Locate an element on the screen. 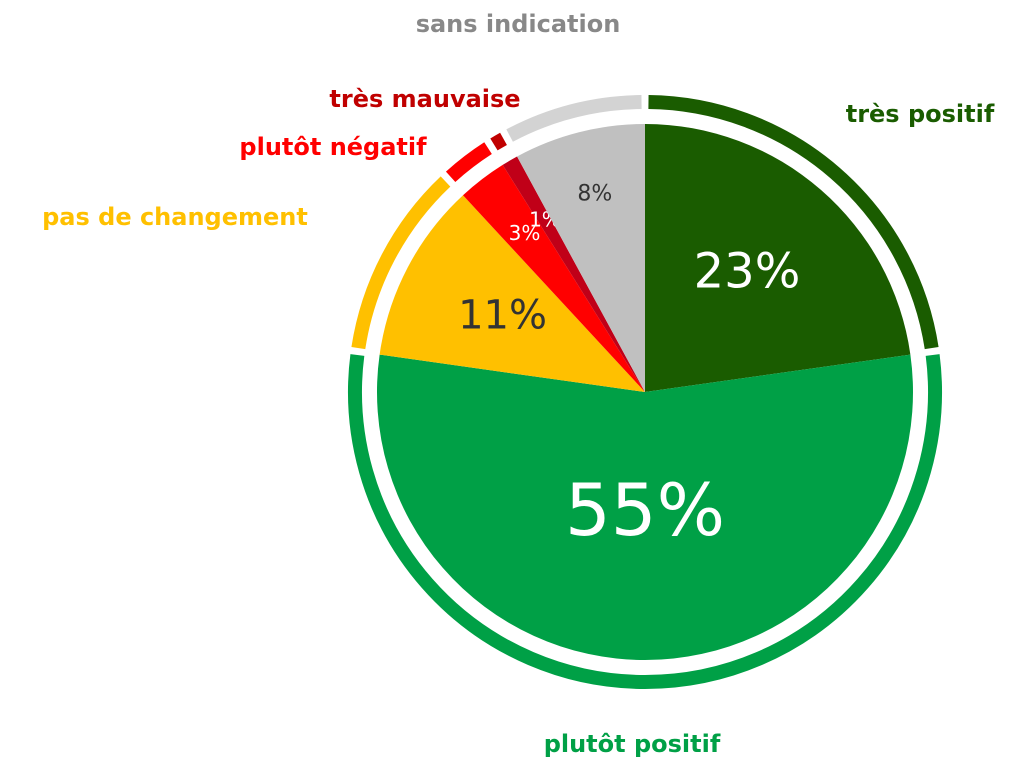 The image size is (1016, 760). value-label: 3% is located at coordinates (525, 233).